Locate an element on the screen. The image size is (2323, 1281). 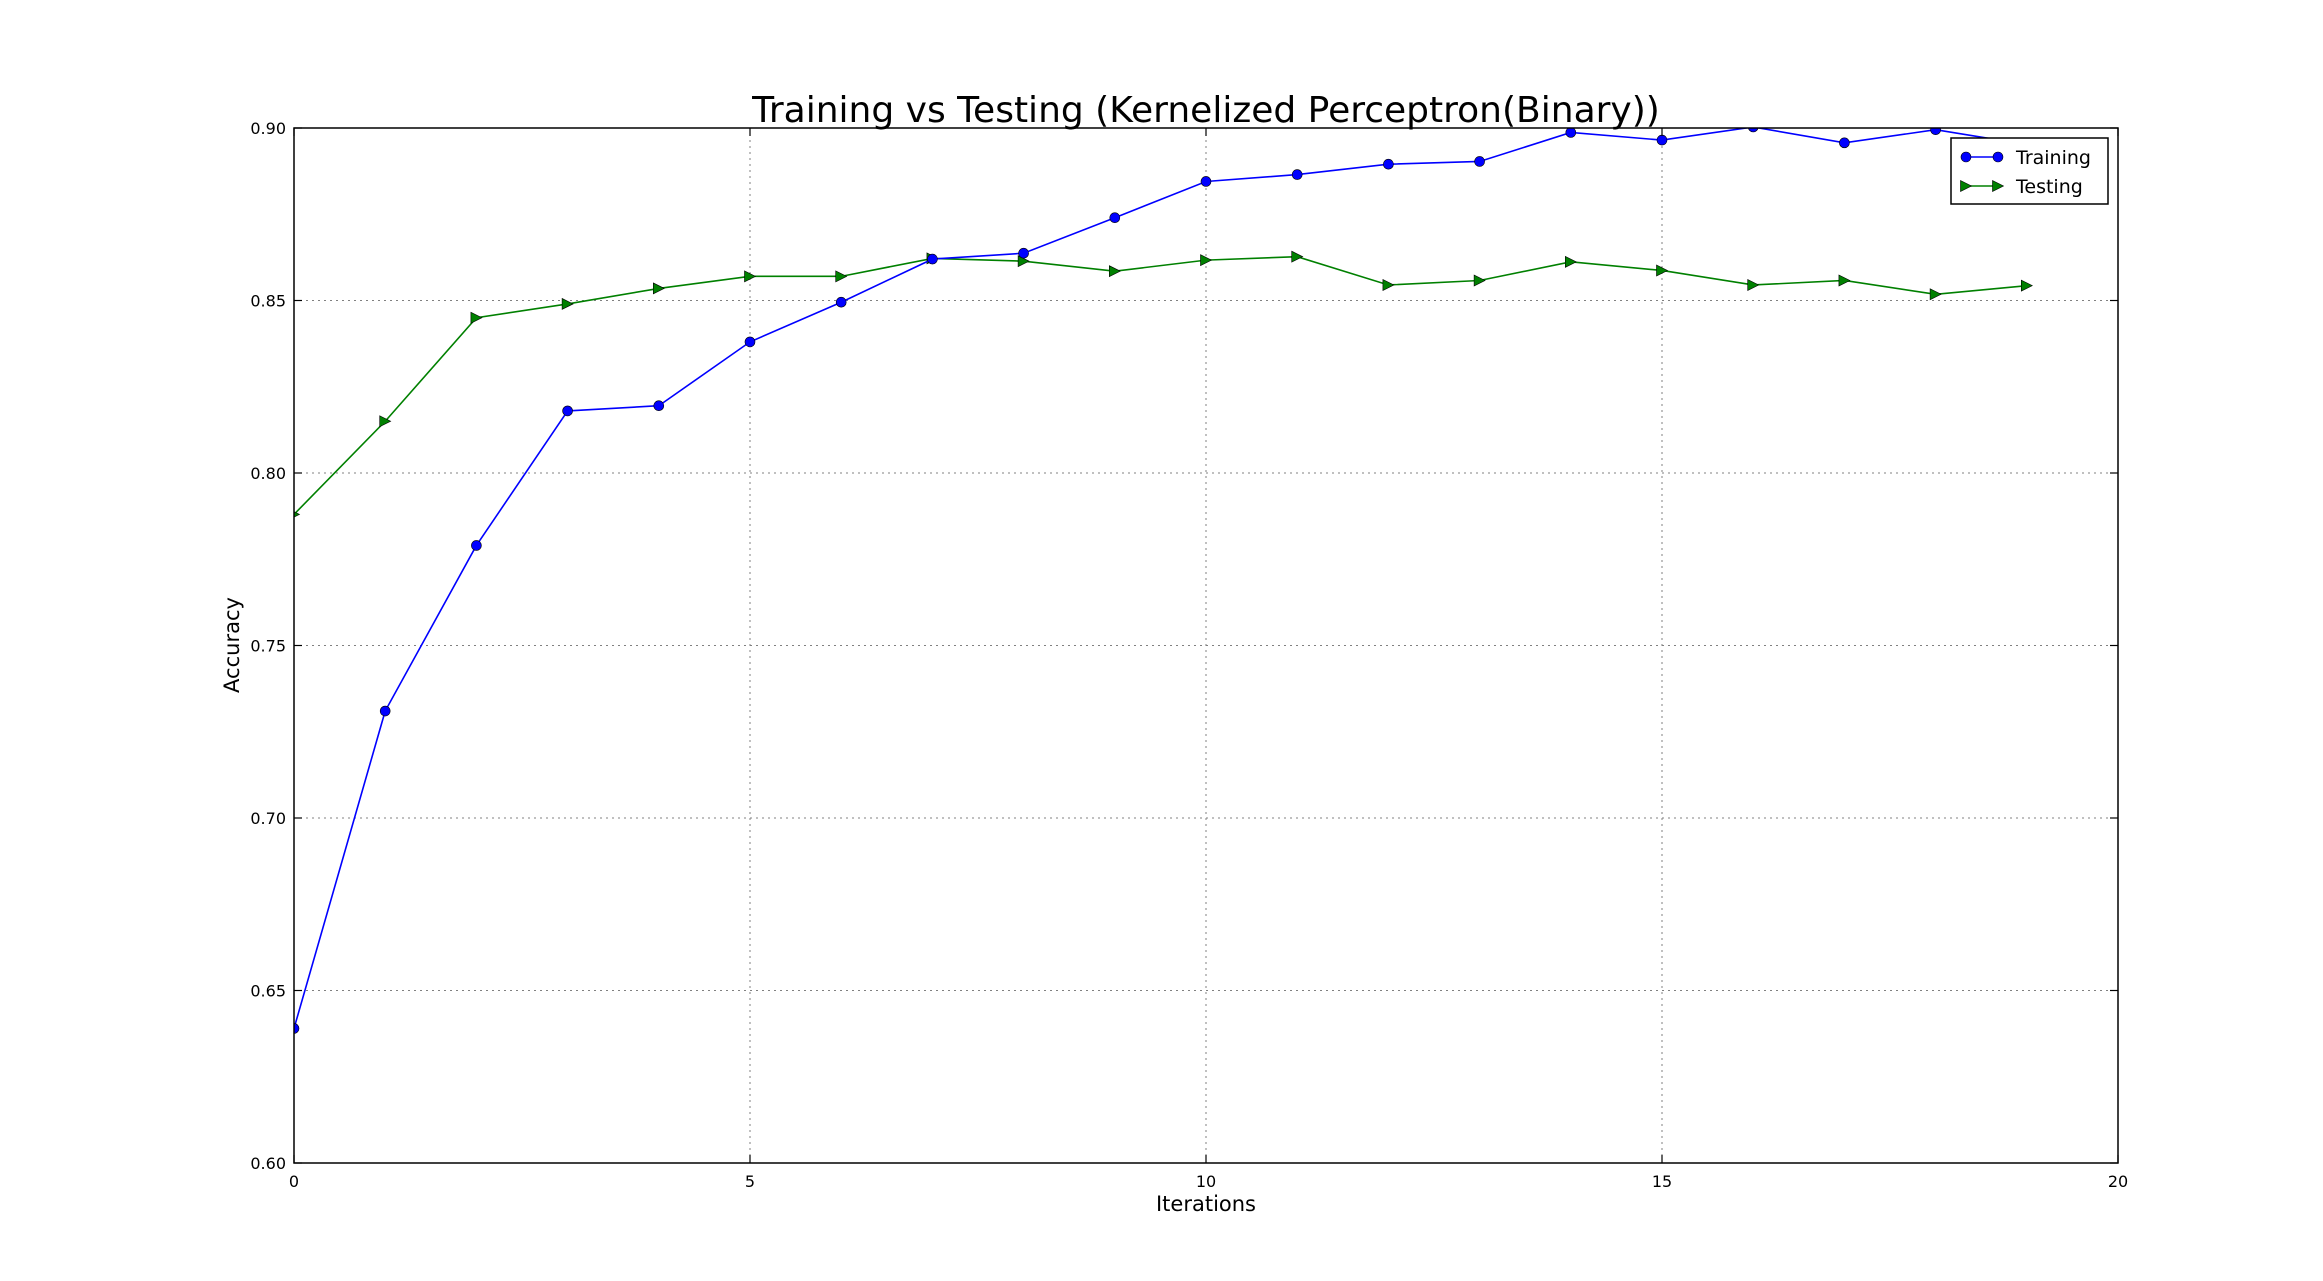
x-tick-label: 15 is located at coordinates (1662, 1181).